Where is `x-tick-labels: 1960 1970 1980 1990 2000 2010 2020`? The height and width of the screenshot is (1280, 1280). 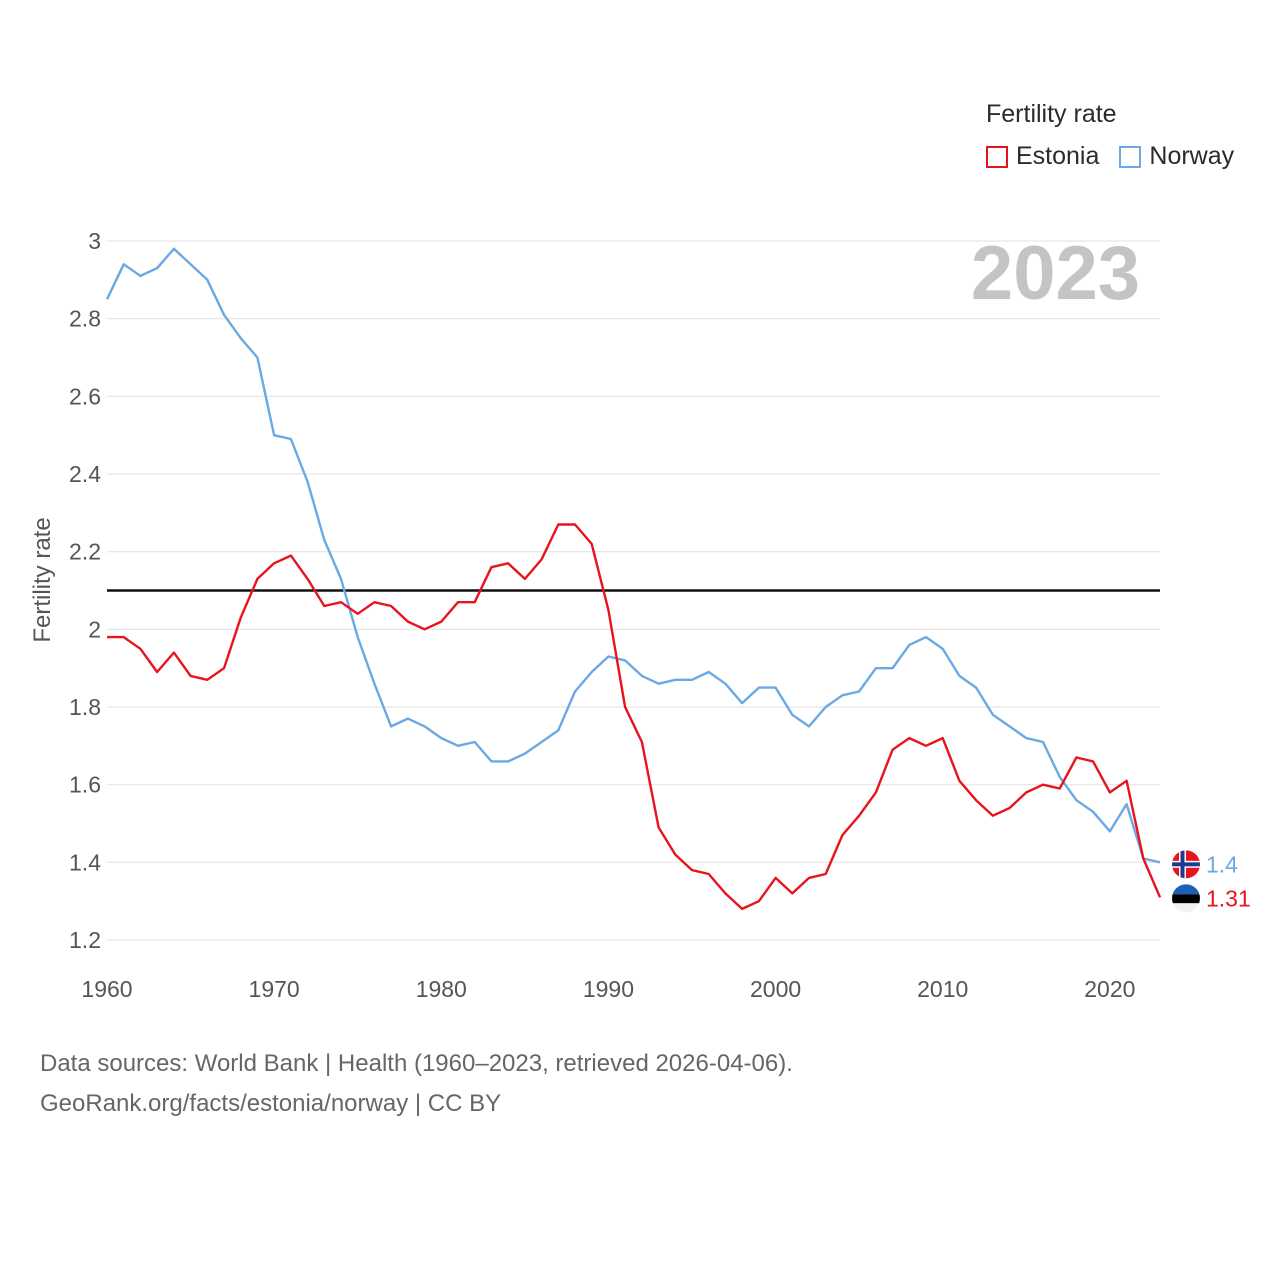
x-tick-labels: 1960 1970 1980 1990 2000 2010 2020 is located at coordinates (608, 989).